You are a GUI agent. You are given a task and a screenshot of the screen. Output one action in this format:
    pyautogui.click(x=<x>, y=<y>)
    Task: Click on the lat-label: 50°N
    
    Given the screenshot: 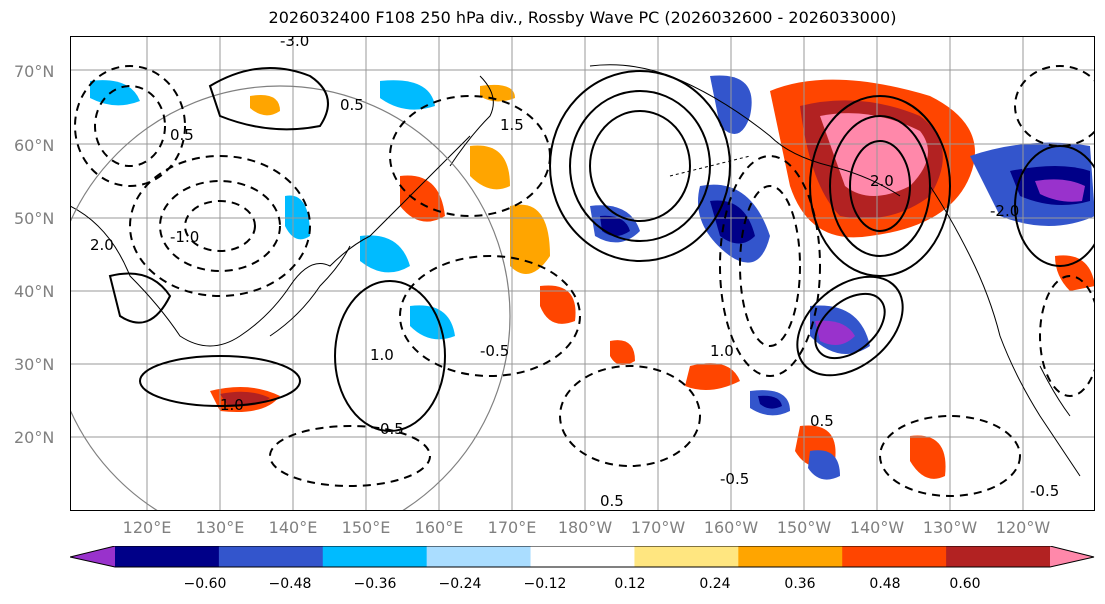 What is the action you would take?
    pyautogui.click(x=34, y=218)
    